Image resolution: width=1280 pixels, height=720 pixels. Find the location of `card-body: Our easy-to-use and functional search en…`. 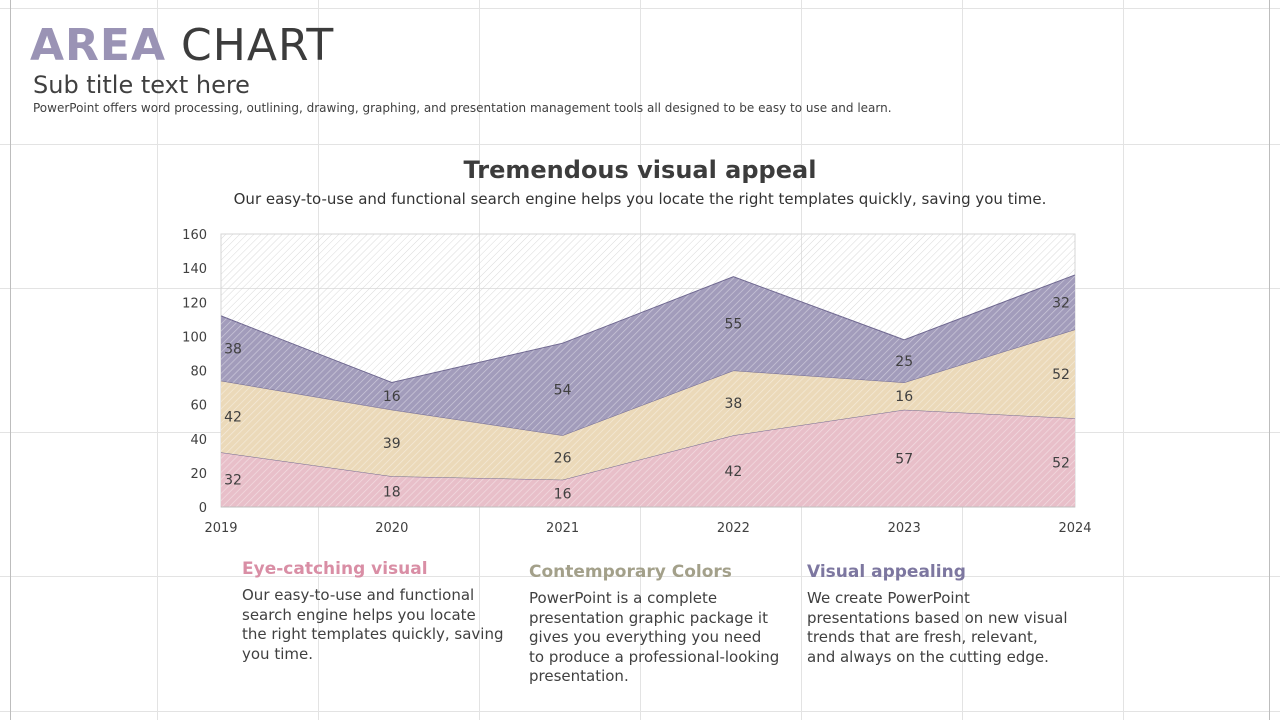

card-body: Our easy-to-use and functional search en… is located at coordinates (373, 624).